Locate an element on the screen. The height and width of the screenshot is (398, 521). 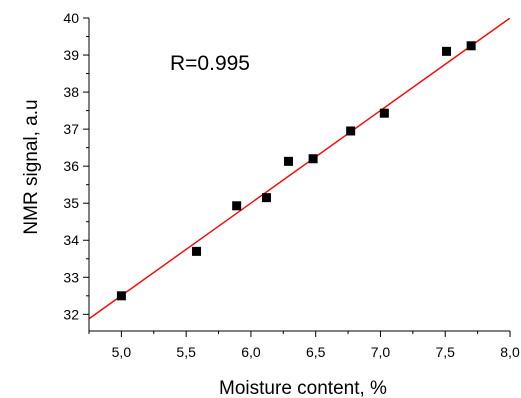
y-tick-label: 32 is located at coordinates (71, 314).